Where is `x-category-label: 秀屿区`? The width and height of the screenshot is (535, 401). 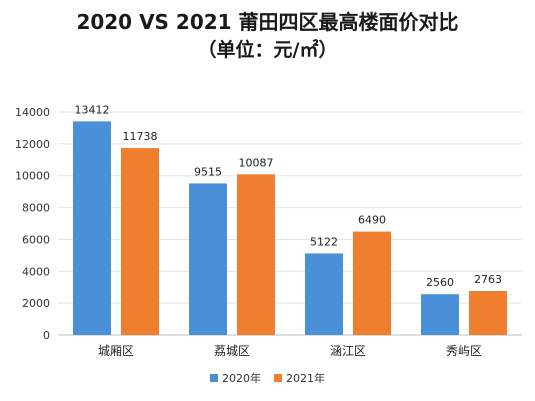 x-category-label: 秀屿区 is located at coordinates (464, 351).